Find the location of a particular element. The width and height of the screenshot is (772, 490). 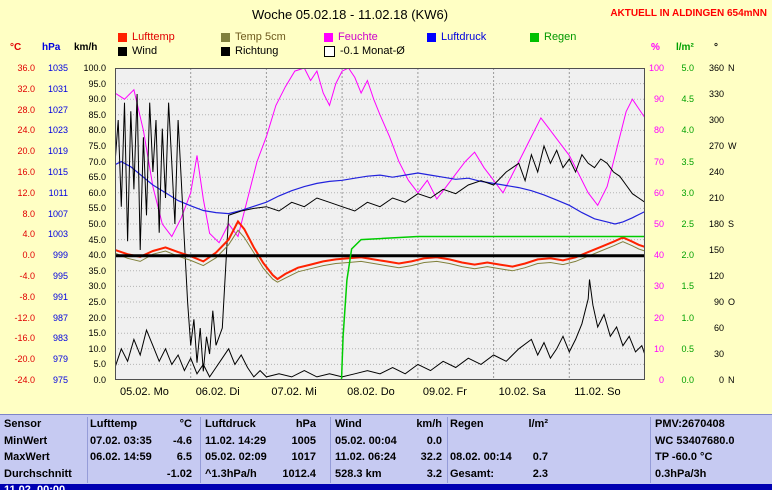

legend-label: Regen is located at coordinates (560, 37).